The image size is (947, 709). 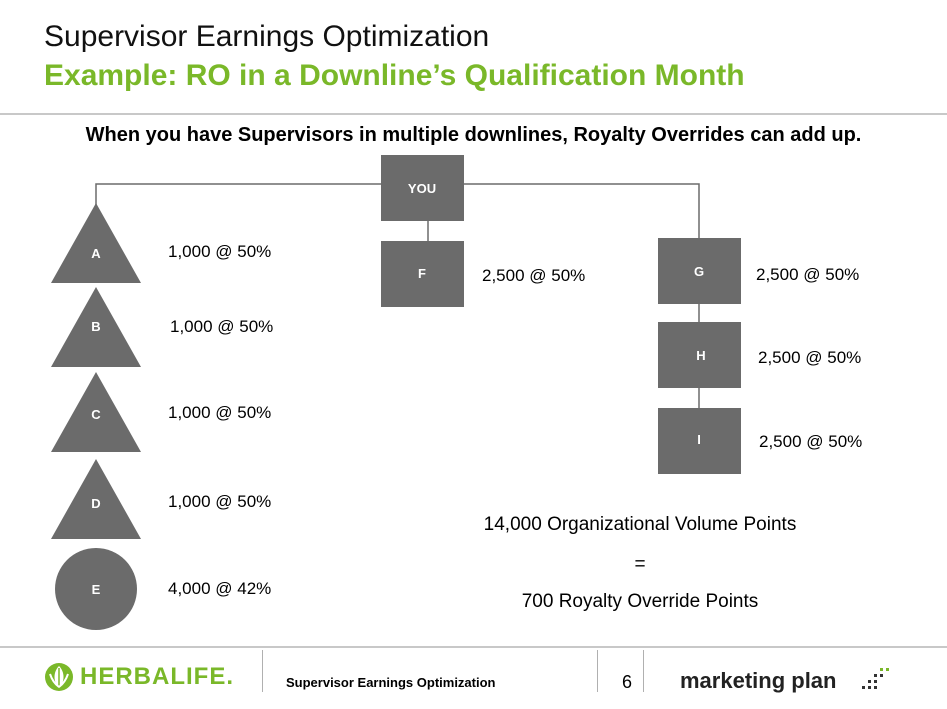 I want to click on herbalife-logo: HERBALIFE., so click(x=139, y=677).